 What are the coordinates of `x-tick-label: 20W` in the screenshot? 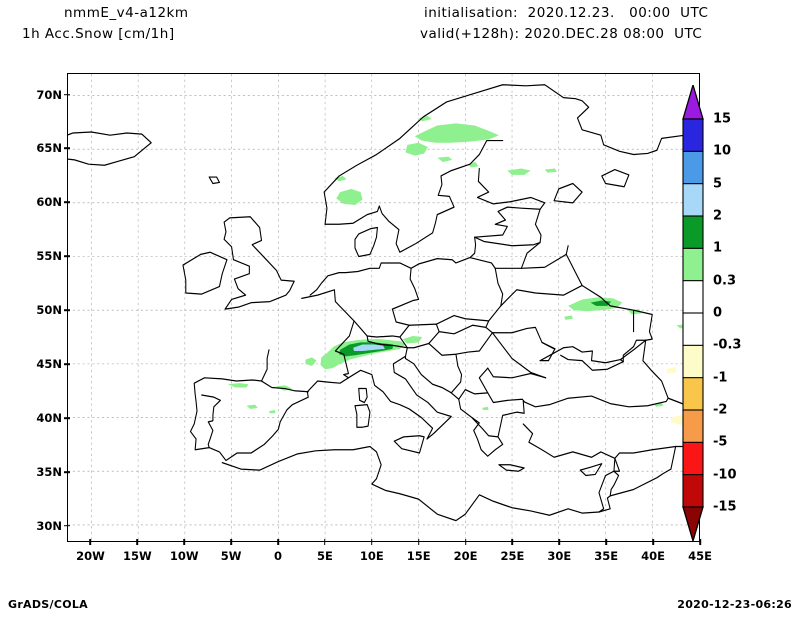 It's located at (90, 556).